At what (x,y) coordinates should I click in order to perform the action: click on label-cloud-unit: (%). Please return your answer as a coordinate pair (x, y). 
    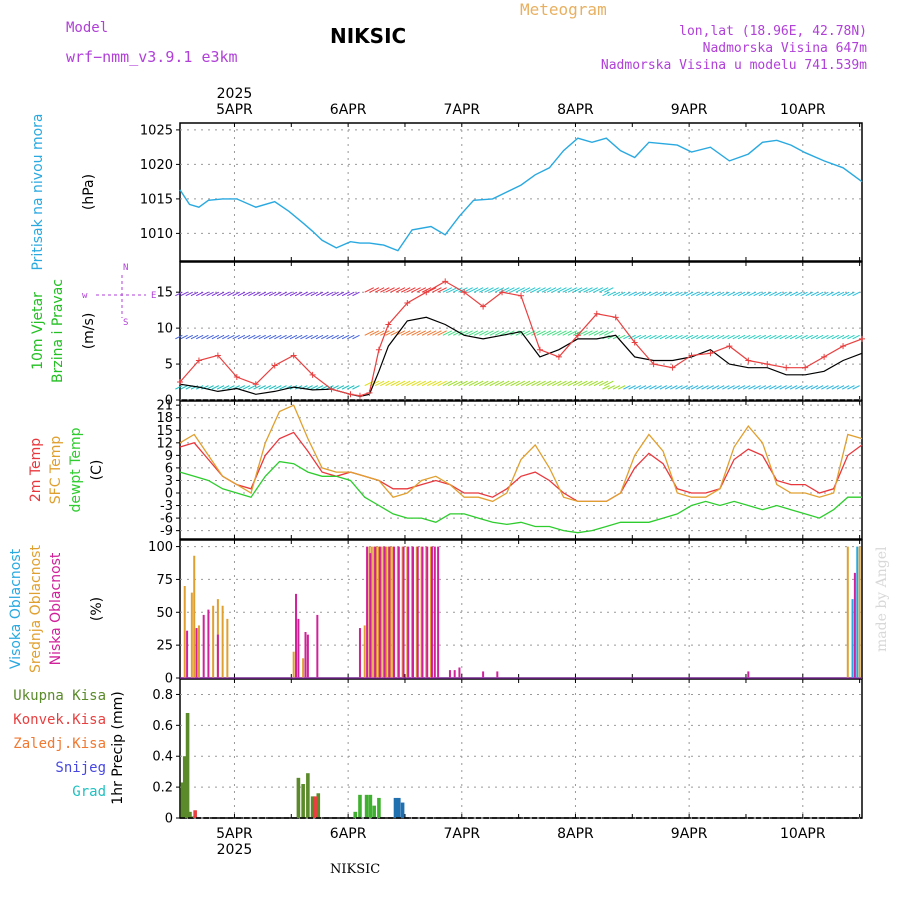
    Looking at the image, I should click on (97, 609).